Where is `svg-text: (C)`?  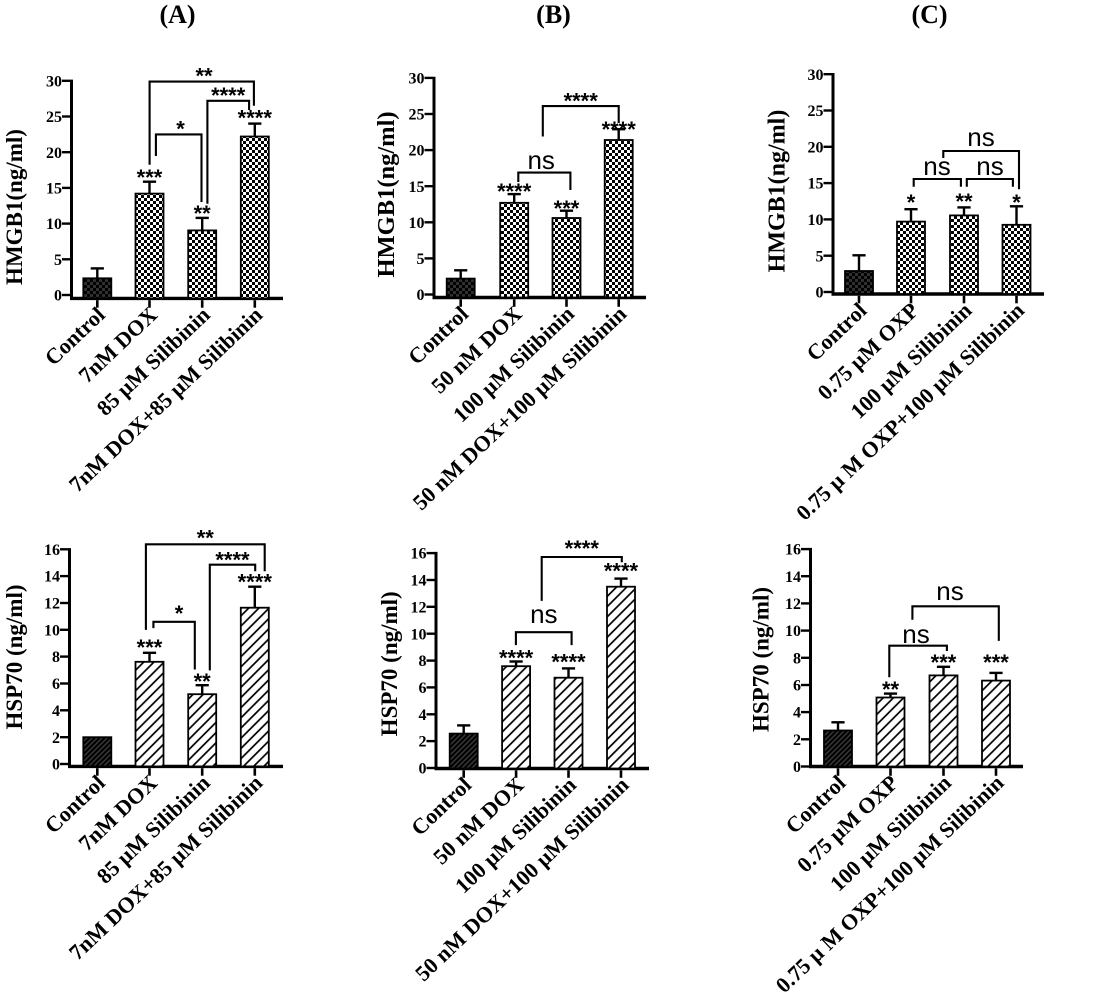
svg-text: (C) is located at coordinates (929, 14).